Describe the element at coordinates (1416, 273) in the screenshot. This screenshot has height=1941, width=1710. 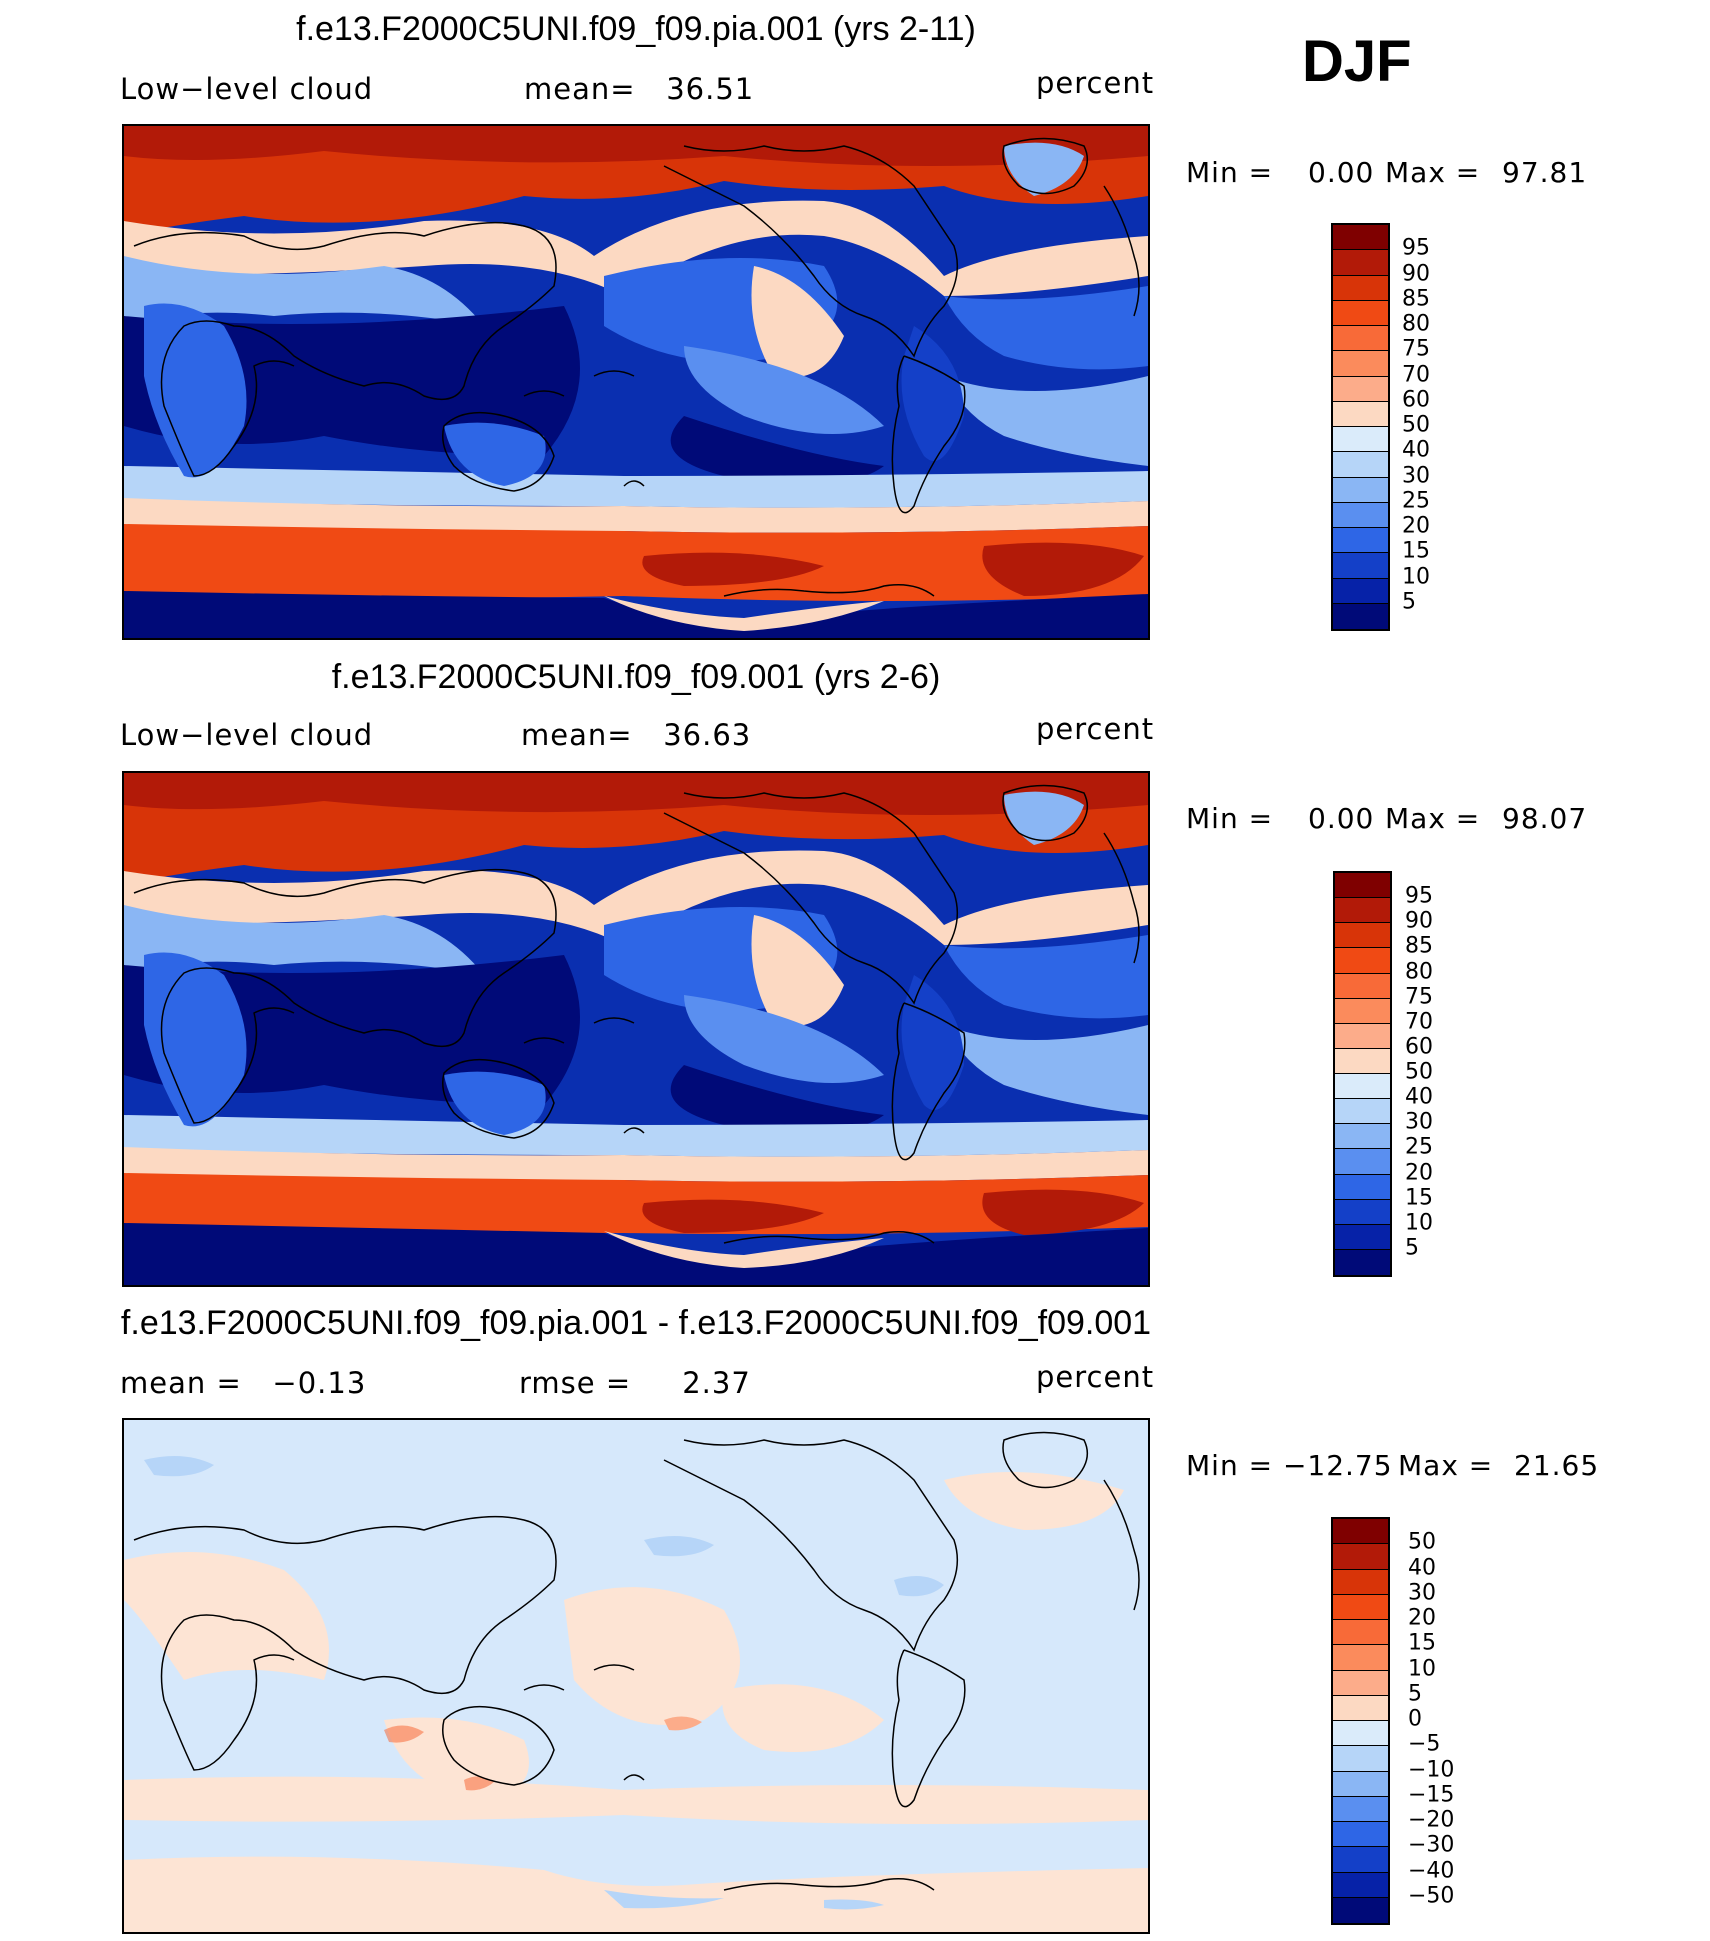
I see `panel1-colorbar-label: 90` at that location.